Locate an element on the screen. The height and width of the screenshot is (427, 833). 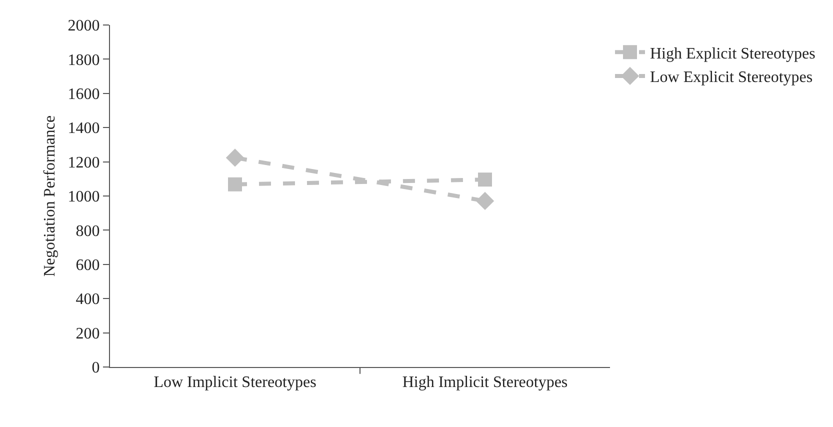
y-tick-label: 200 is located at coordinates (88, 333).